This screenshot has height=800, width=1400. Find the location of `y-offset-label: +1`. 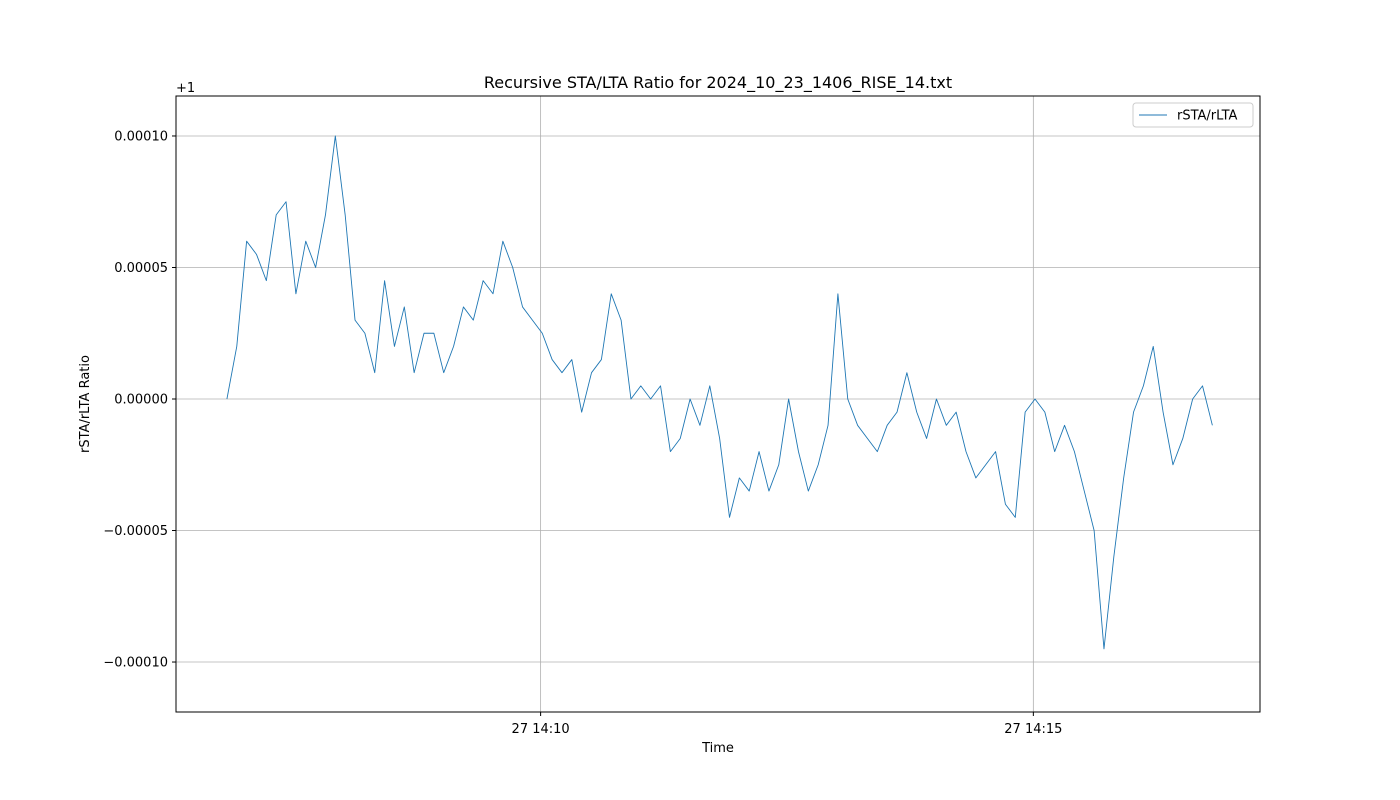

y-offset-label: +1 is located at coordinates (185, 88).